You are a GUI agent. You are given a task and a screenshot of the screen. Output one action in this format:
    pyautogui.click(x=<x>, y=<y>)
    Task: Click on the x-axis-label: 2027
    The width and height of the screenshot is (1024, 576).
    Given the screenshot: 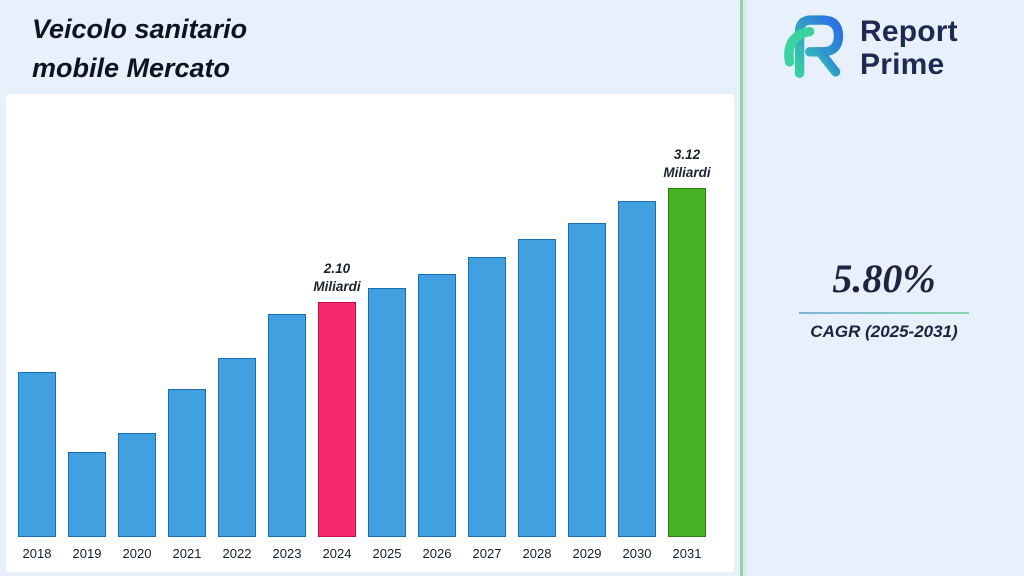 What is the action you would take?
    pyautogui.click(x=487, y=553)
    